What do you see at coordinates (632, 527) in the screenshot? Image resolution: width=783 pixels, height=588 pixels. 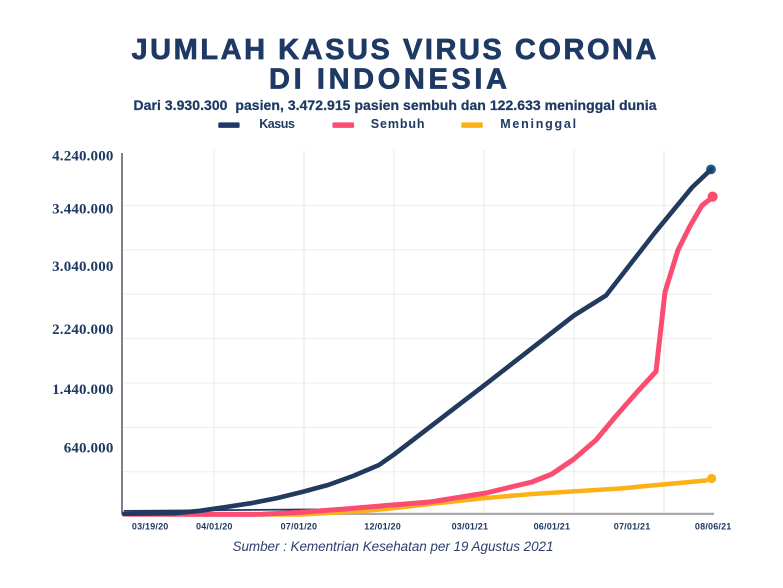 I see `svg-text: 07/01/21` at bounding box center [632, 527].